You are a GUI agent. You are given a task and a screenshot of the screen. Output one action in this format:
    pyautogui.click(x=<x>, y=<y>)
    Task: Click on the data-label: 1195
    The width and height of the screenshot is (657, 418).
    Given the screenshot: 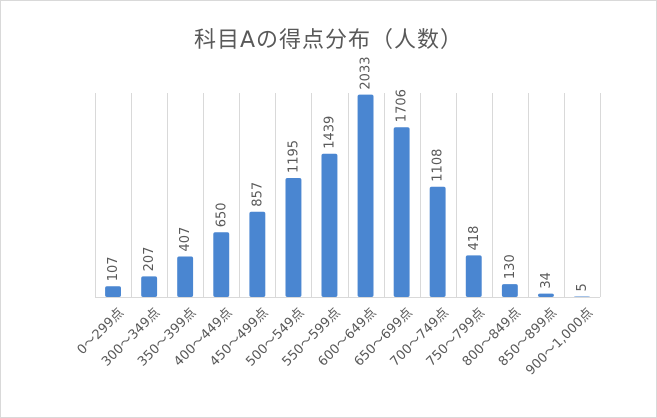 What is the action you would take?
    pyautogui.click(x=293, y=156)
    